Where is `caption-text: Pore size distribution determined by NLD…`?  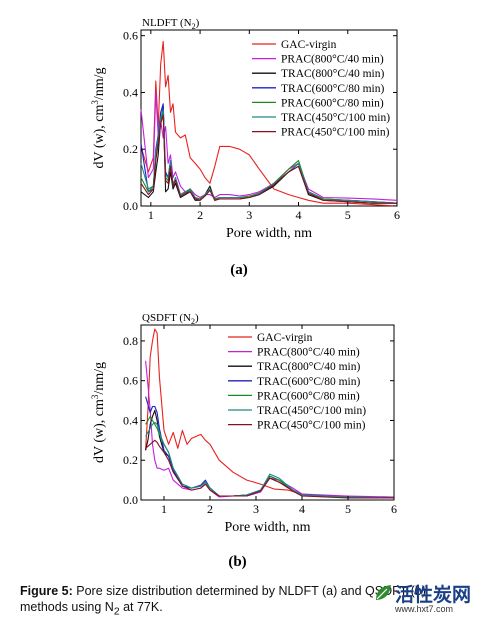
caption-text: Pore size distribution determined by NLD… is located at coordinates (223, 599).